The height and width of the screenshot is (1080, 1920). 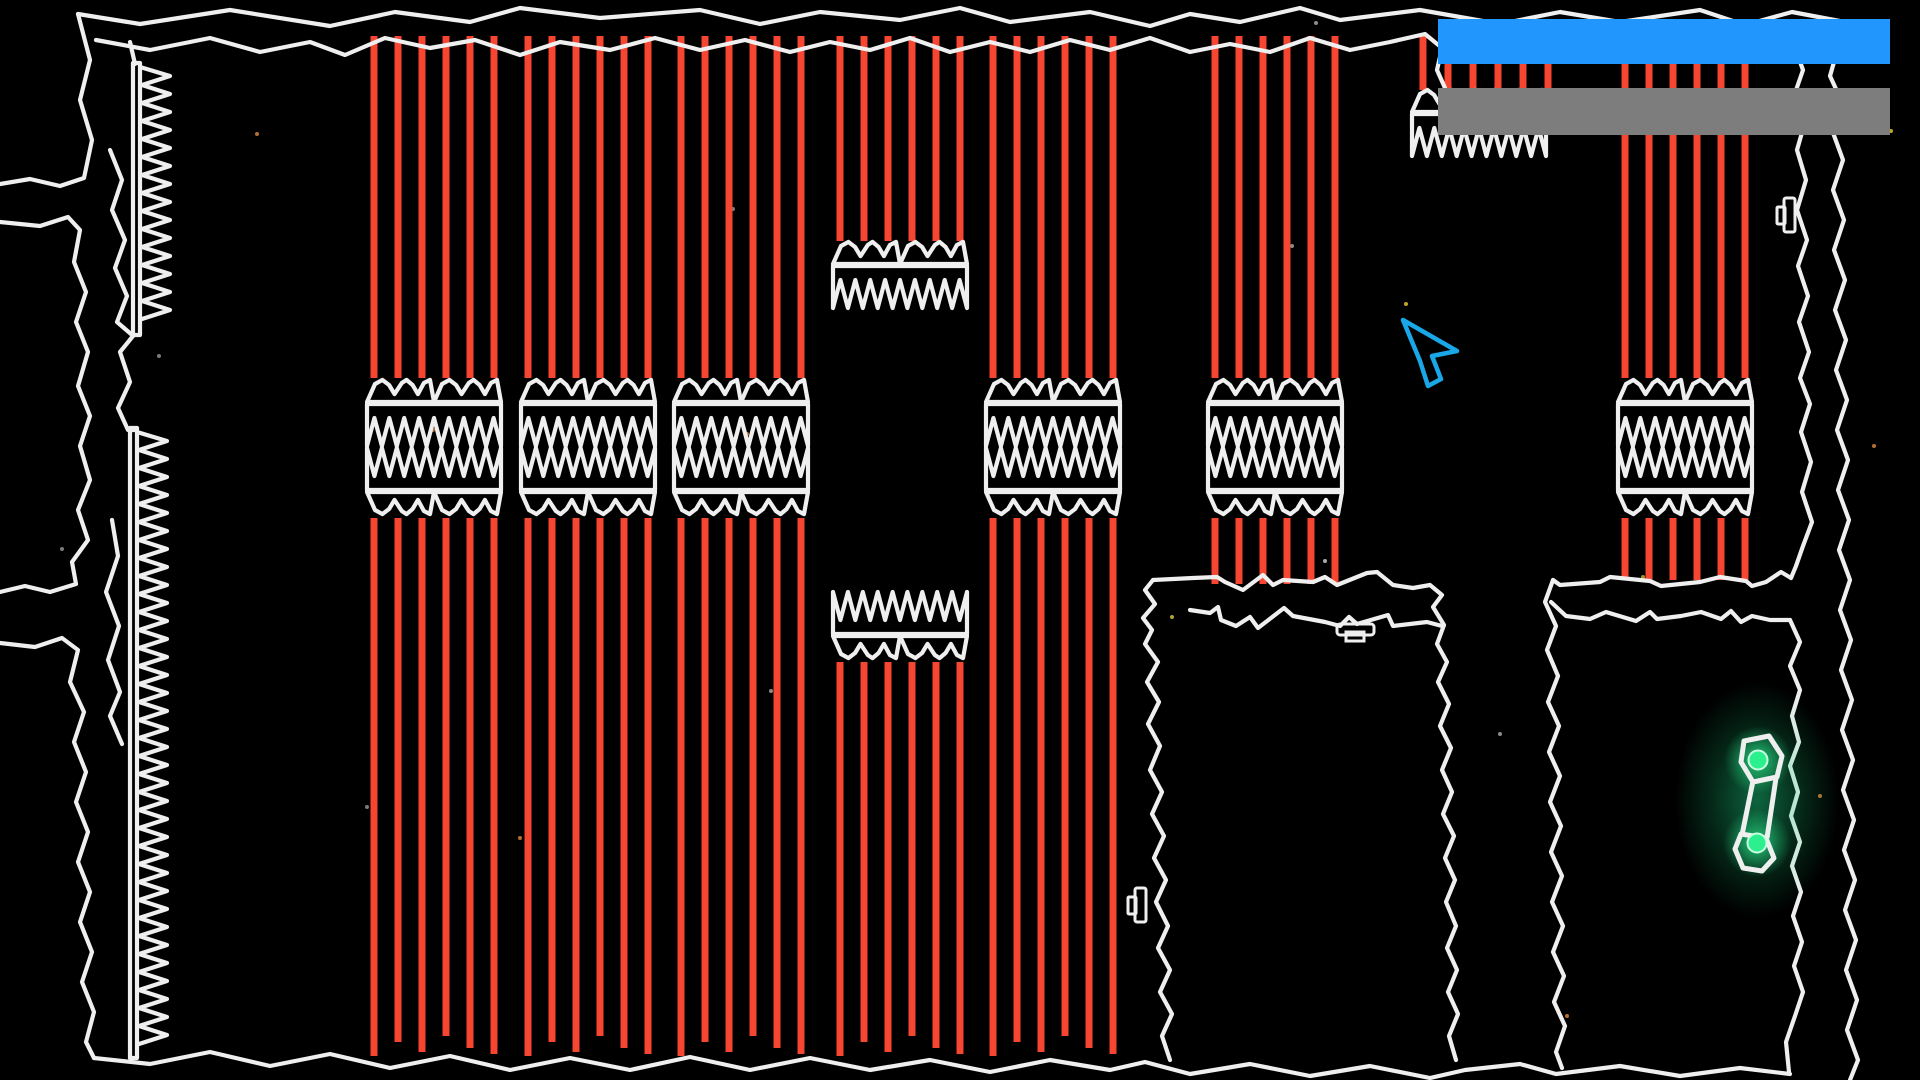 What do you see at coordinates (132, 53) in the screenshot?
I see `terrain-strip-connector-top` at bounding box center [132, 53].